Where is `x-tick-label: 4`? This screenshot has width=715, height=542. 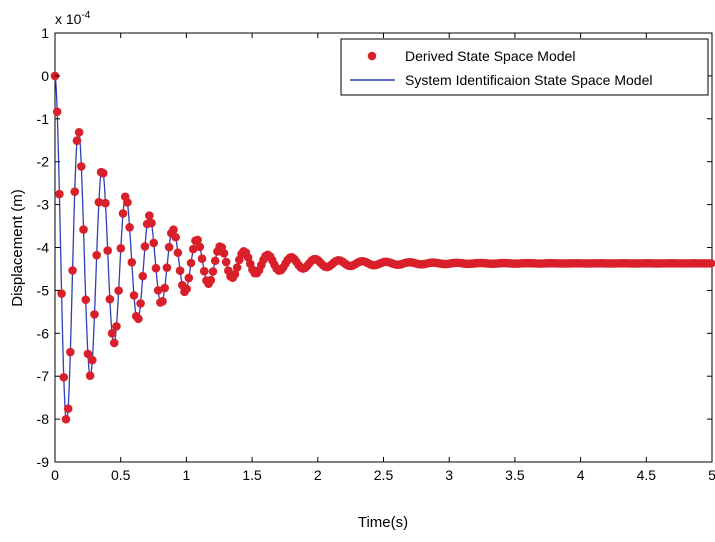 x-tick-label: 4 is located at coordinates (581, 475).